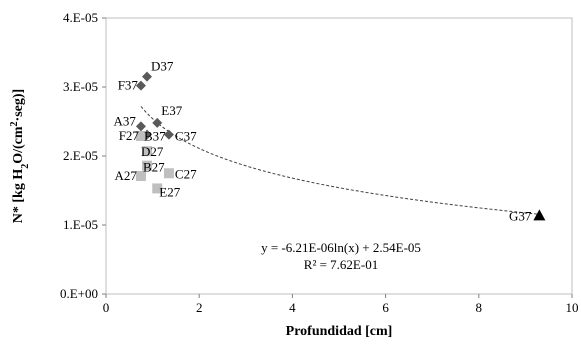 This screenshot has height=345, width=581. I want to click on data-point-b27, so click(147, 165).